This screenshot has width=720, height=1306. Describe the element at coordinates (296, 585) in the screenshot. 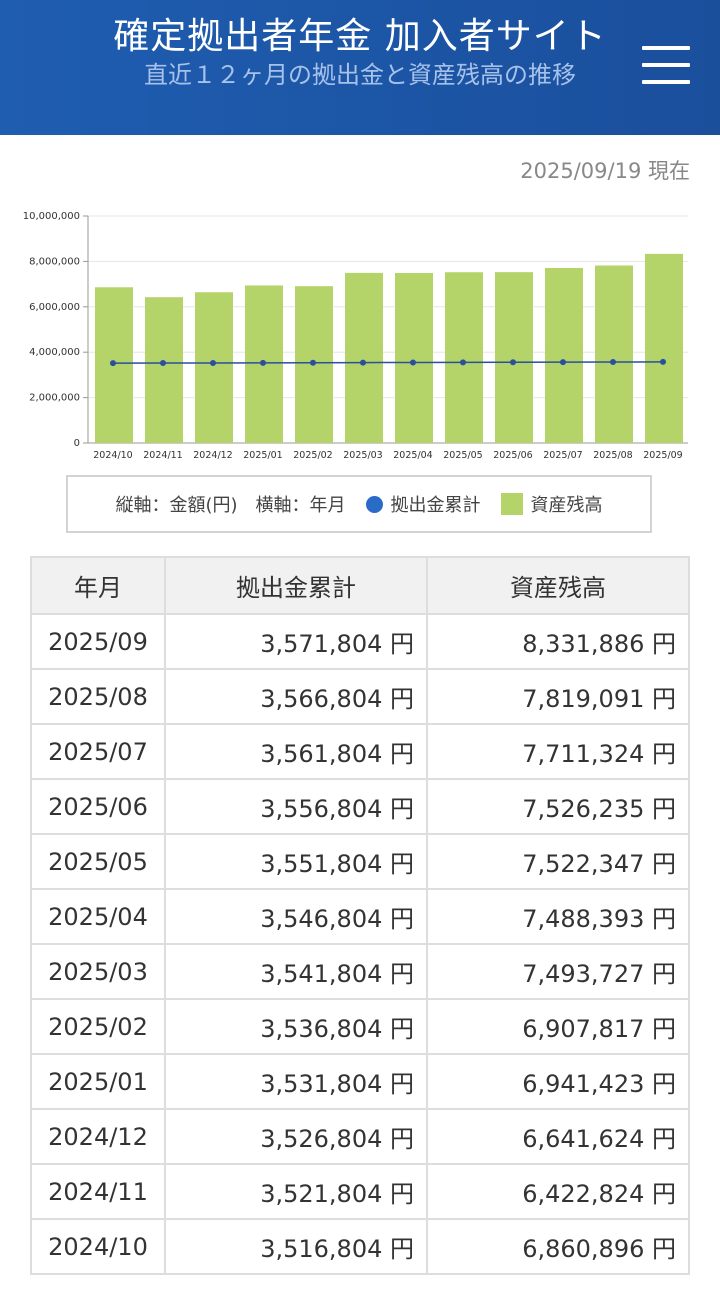

I see `col-header-contribution: 拠出金累計` at that location.